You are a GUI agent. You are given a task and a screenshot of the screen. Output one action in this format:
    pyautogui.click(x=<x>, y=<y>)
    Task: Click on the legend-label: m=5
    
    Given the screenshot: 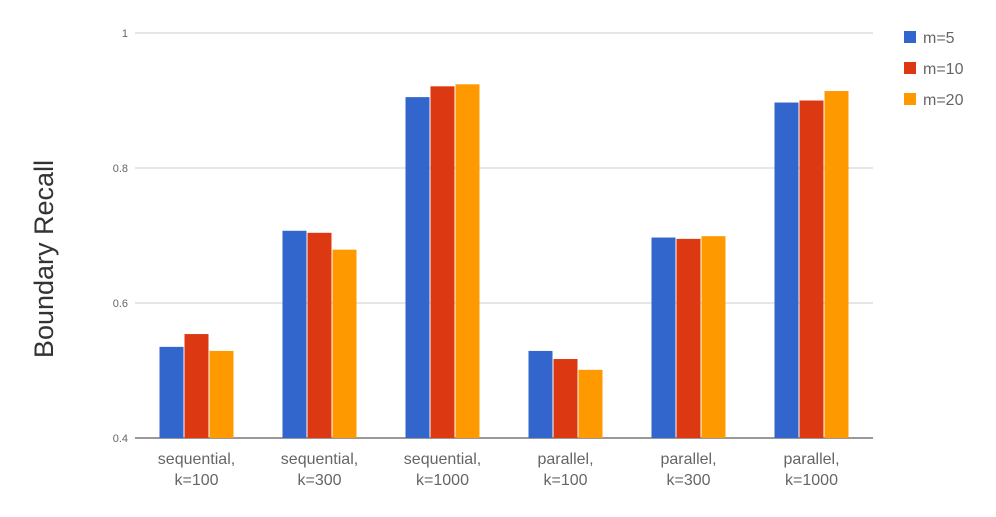 What is the action you would take?
    pyautogui.click(x=939, y=38)
    